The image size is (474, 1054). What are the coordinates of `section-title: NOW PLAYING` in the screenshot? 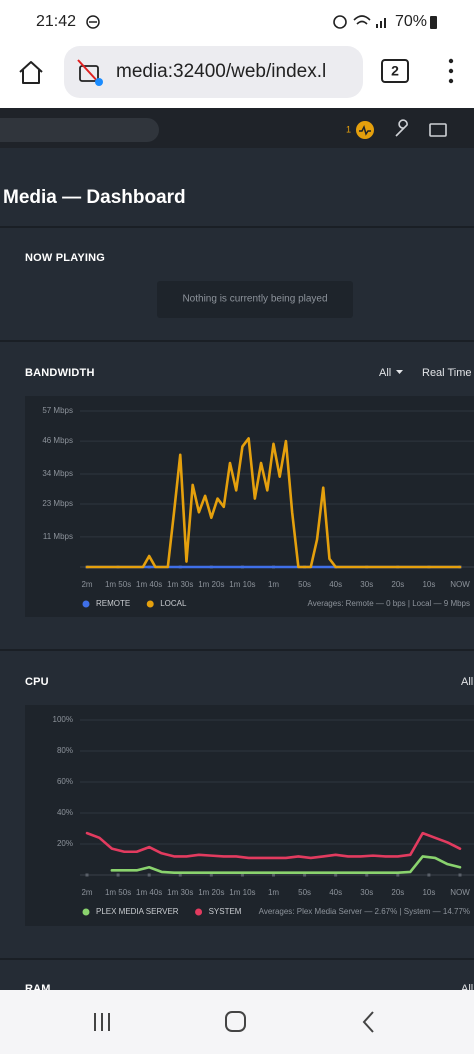 It's located at (65, 258).